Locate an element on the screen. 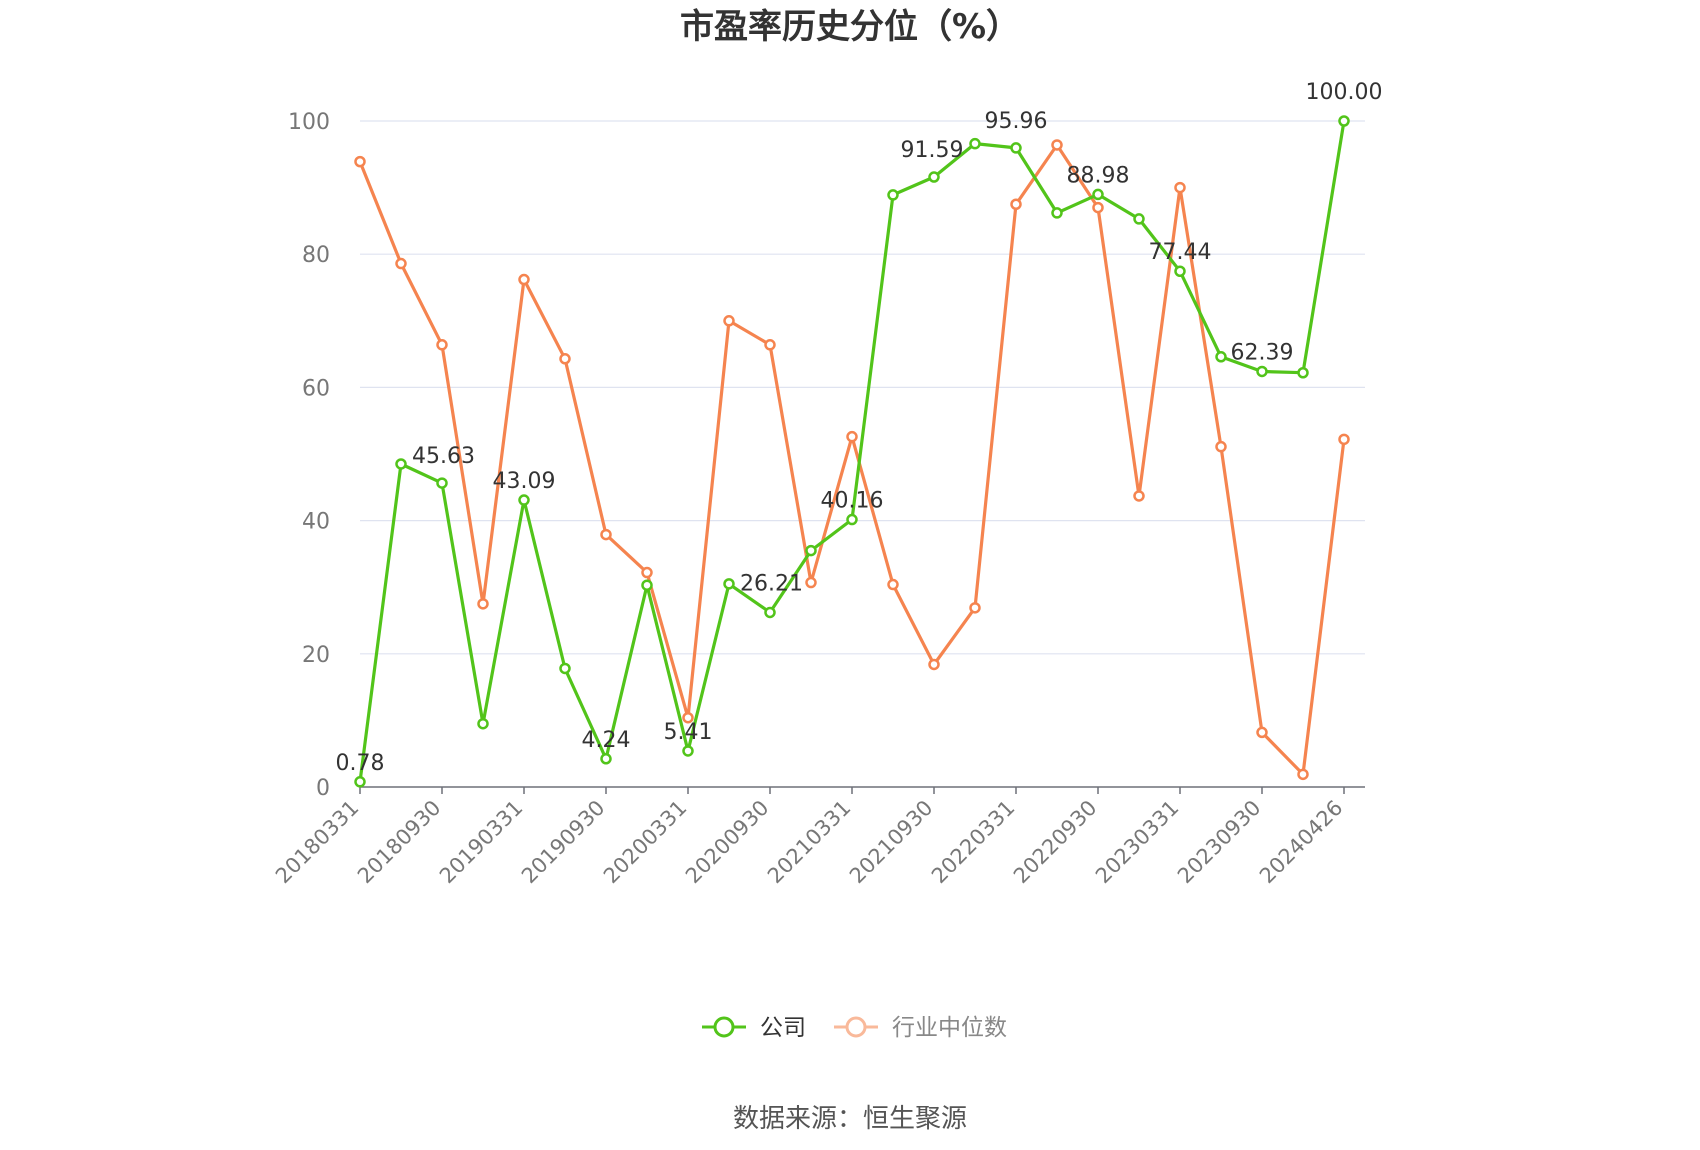  x-tick-label-20220930: 20220930 is located at coordinates (1055, 842).